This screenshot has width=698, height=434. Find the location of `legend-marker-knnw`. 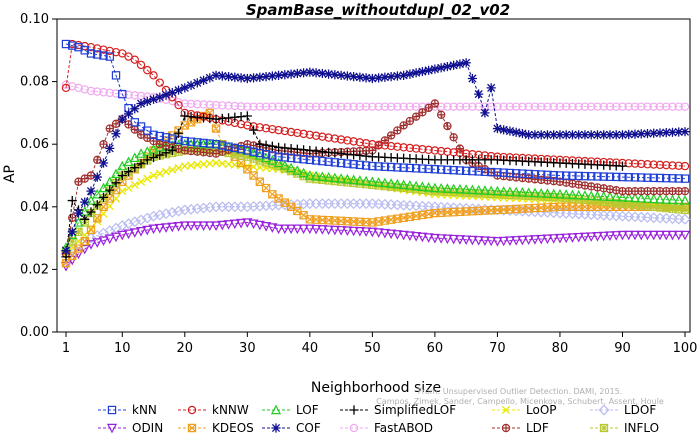

legend-marker-knnw is located at coordinates (192, 410).